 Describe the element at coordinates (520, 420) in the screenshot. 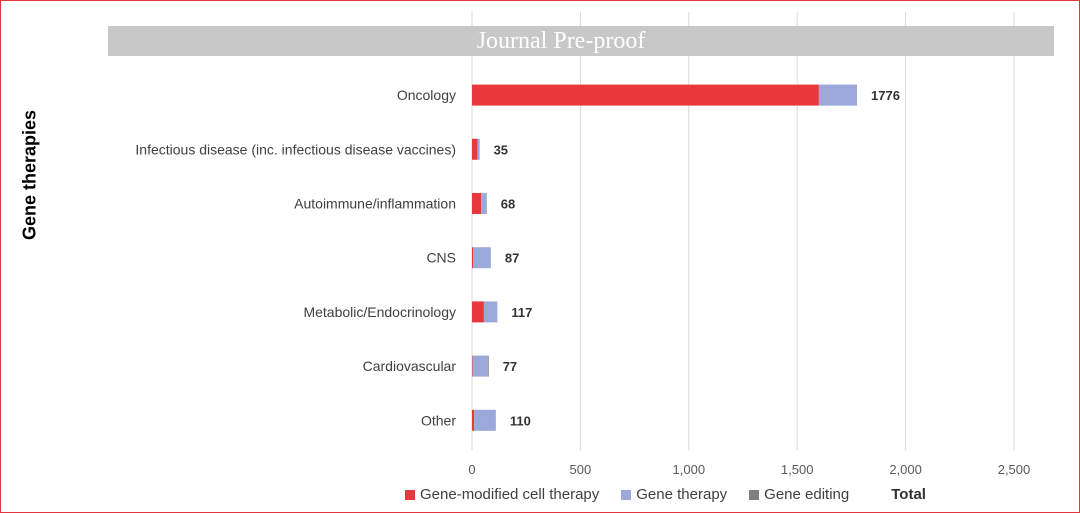

I see `total-data-label: 110` at that location.